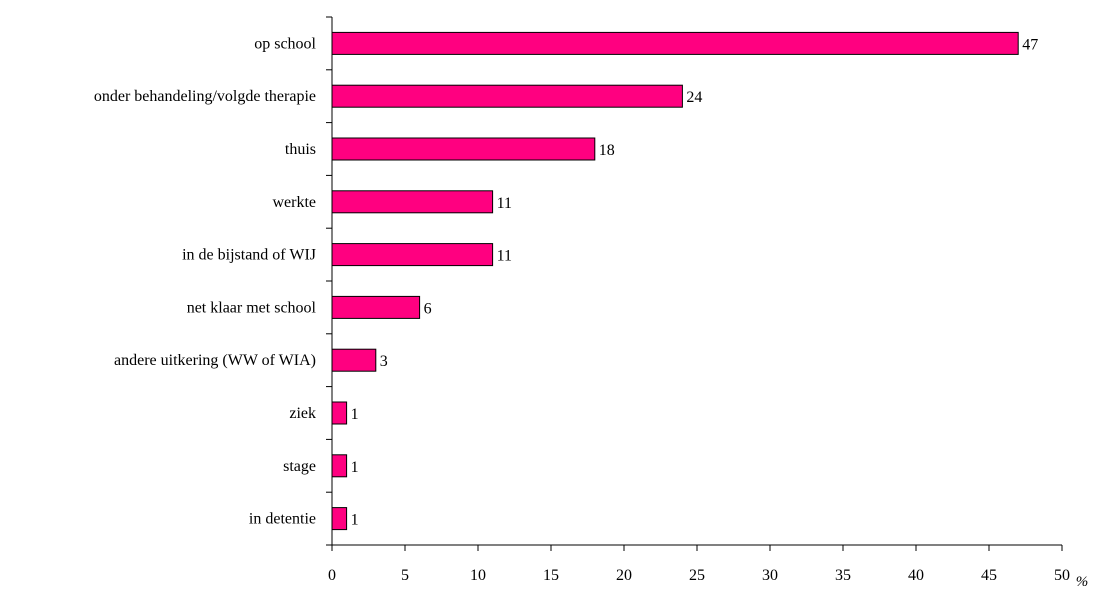  Describe the element at coordinates (300, 149) in the screenshot. I see `category-label: thuis` at that location.